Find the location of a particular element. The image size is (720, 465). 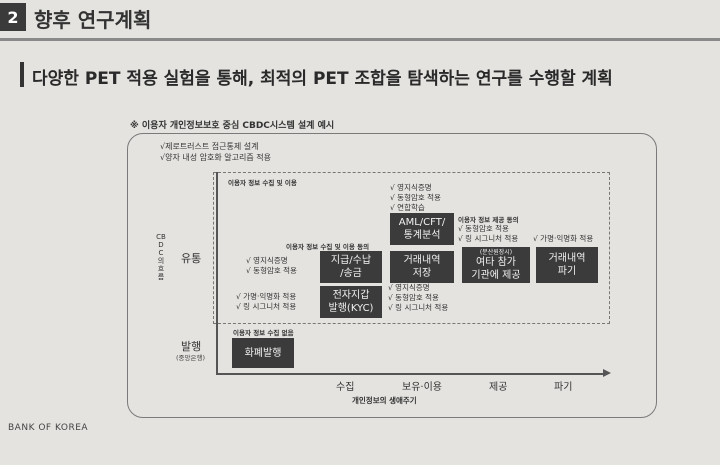

aml-checklist: √ 영지식증명 √ 동형암호 적용 √ 연합학습 is located at coordinates (415, 198).